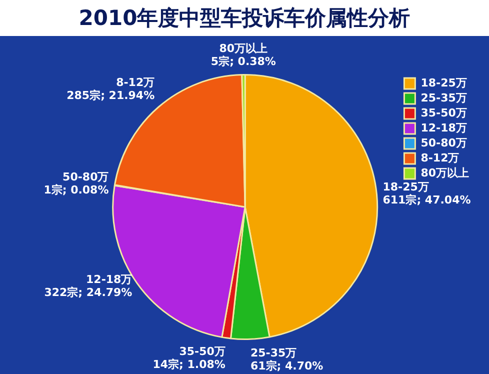  What do you see at coordinates (426, 200) in the screenshot?
I see `data-label: 611宗; 47.04%` at bounding box center [426, 200].